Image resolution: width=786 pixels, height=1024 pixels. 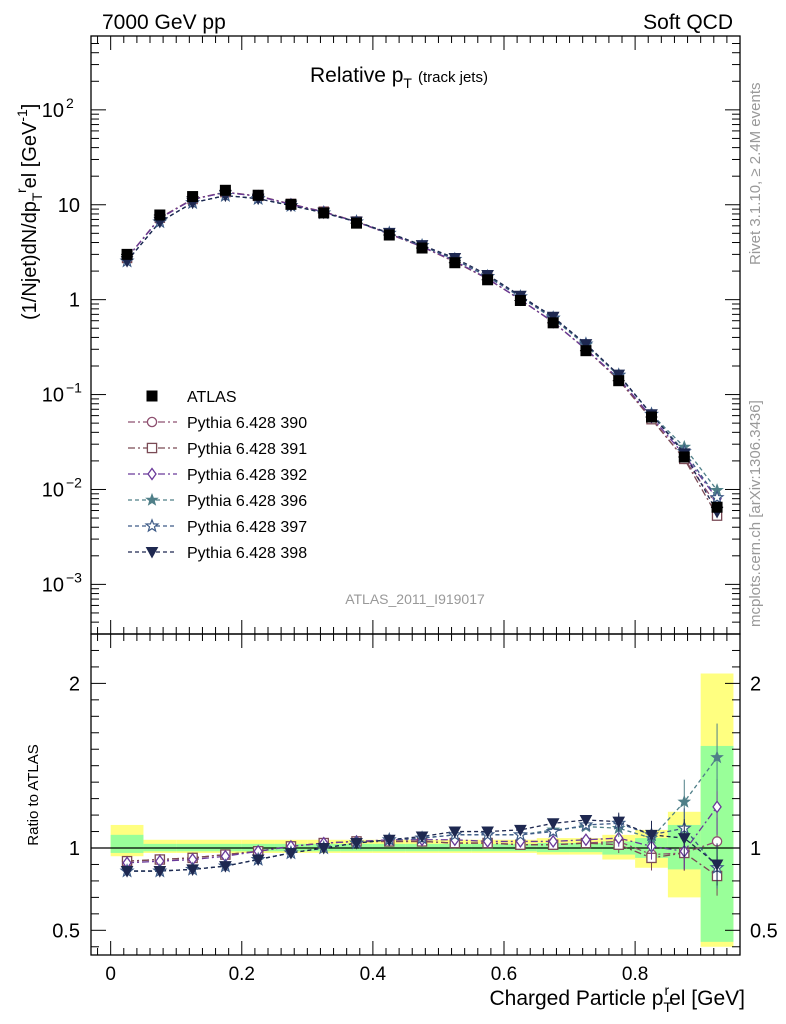 What do you see at coordinates (247, 475) in the screenshot?
I see `legend-label-3: Pythia 6.428 392` at bounding box center [247, 475].